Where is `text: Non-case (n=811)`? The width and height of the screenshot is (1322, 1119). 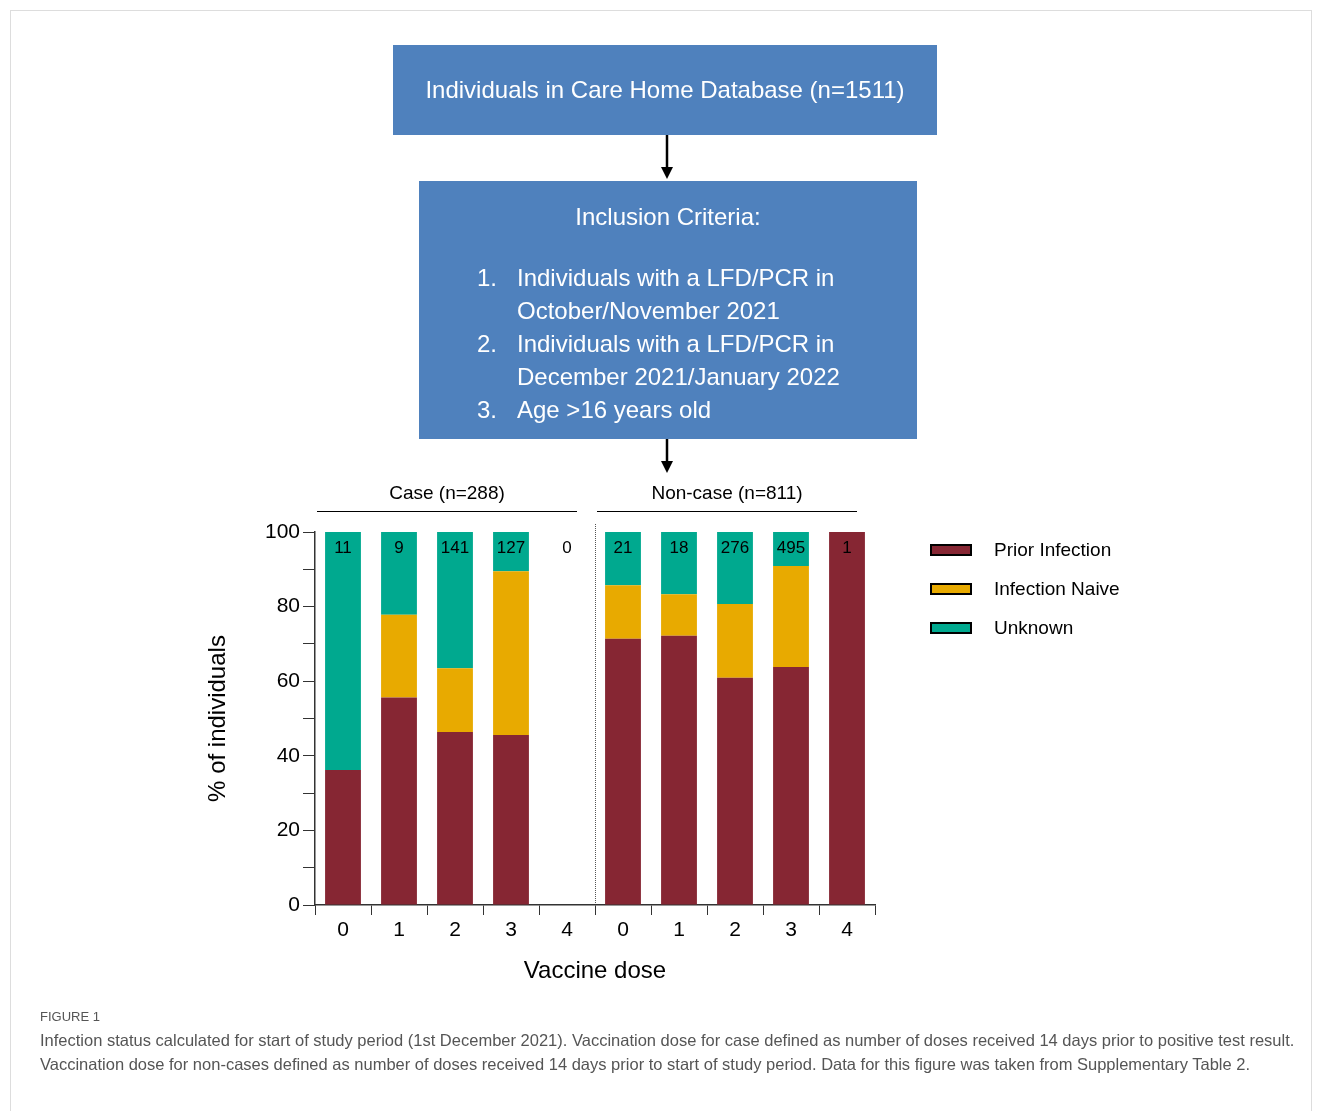 text: Non-case (n=811) is located at coordinates (727, 493).